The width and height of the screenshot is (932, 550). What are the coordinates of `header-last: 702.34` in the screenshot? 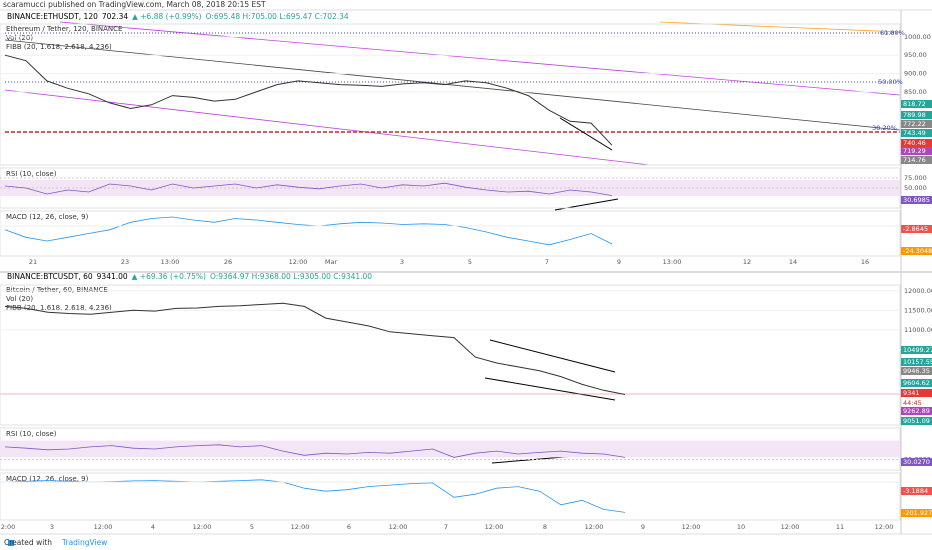 It's located at (115, 16).